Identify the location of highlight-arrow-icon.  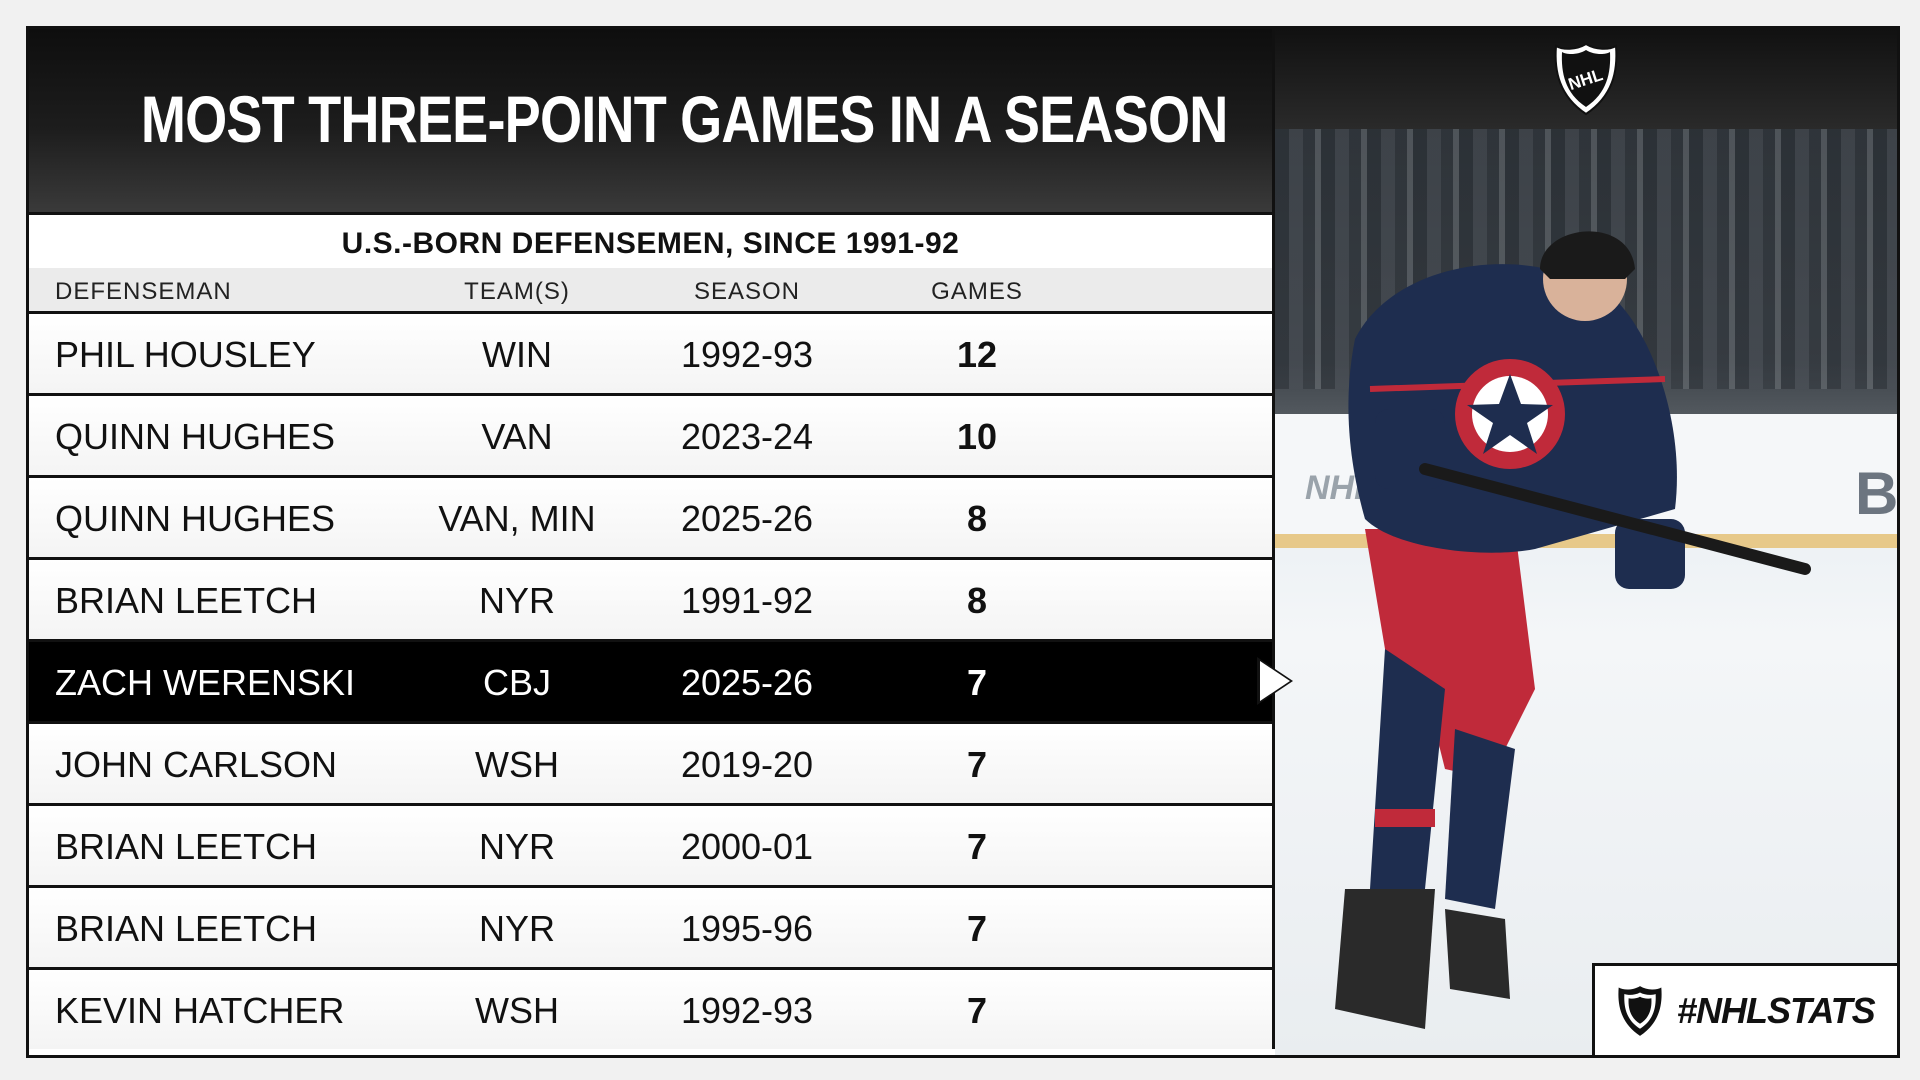
(1275, 681).